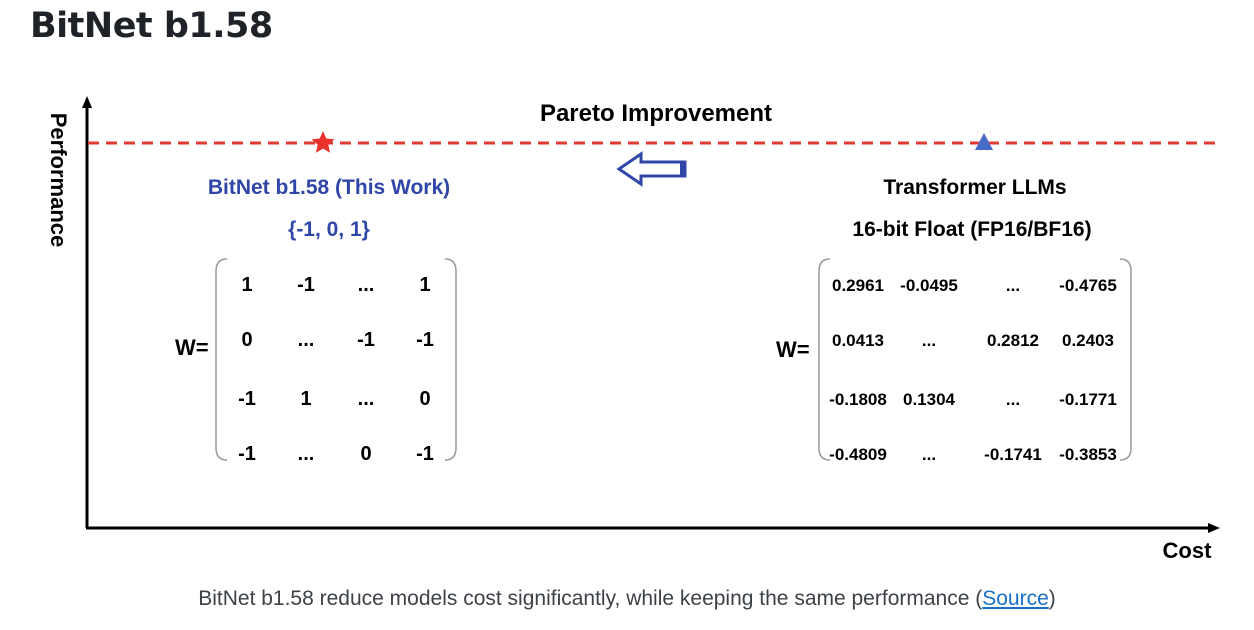 The image size is (1254, 630). I want to click on bitnet-cell-r4c3: 0, so click(365, 454).